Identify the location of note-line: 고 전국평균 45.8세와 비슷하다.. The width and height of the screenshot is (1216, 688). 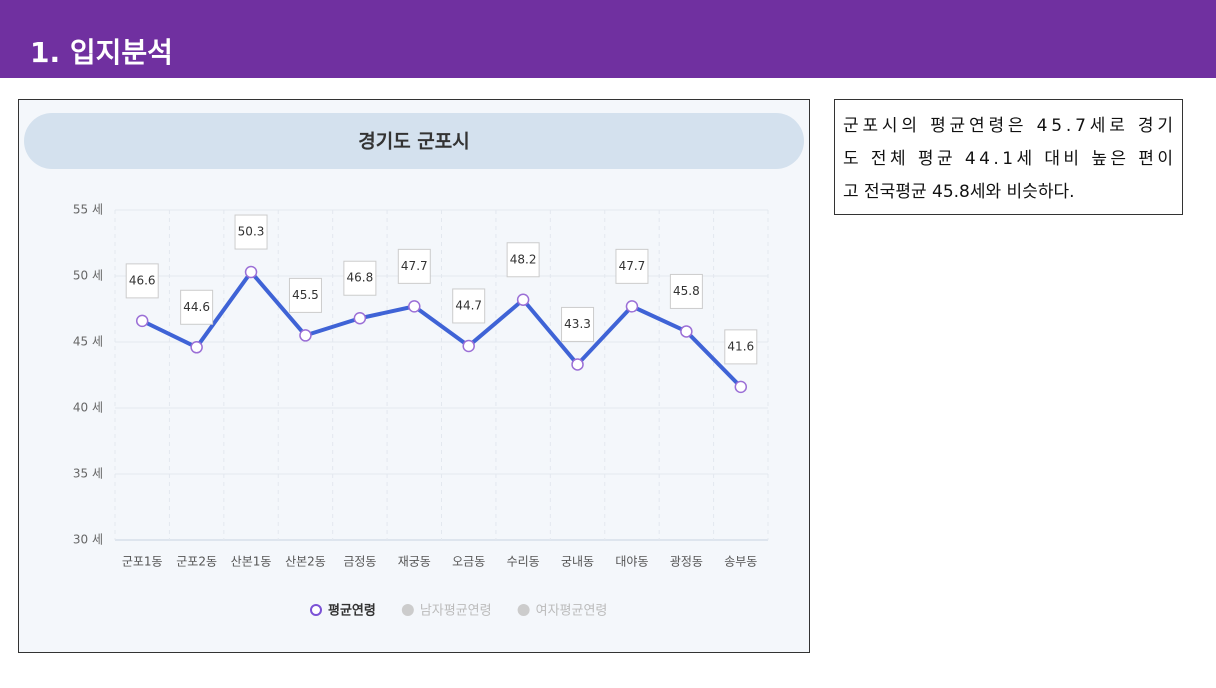
(959, 192).